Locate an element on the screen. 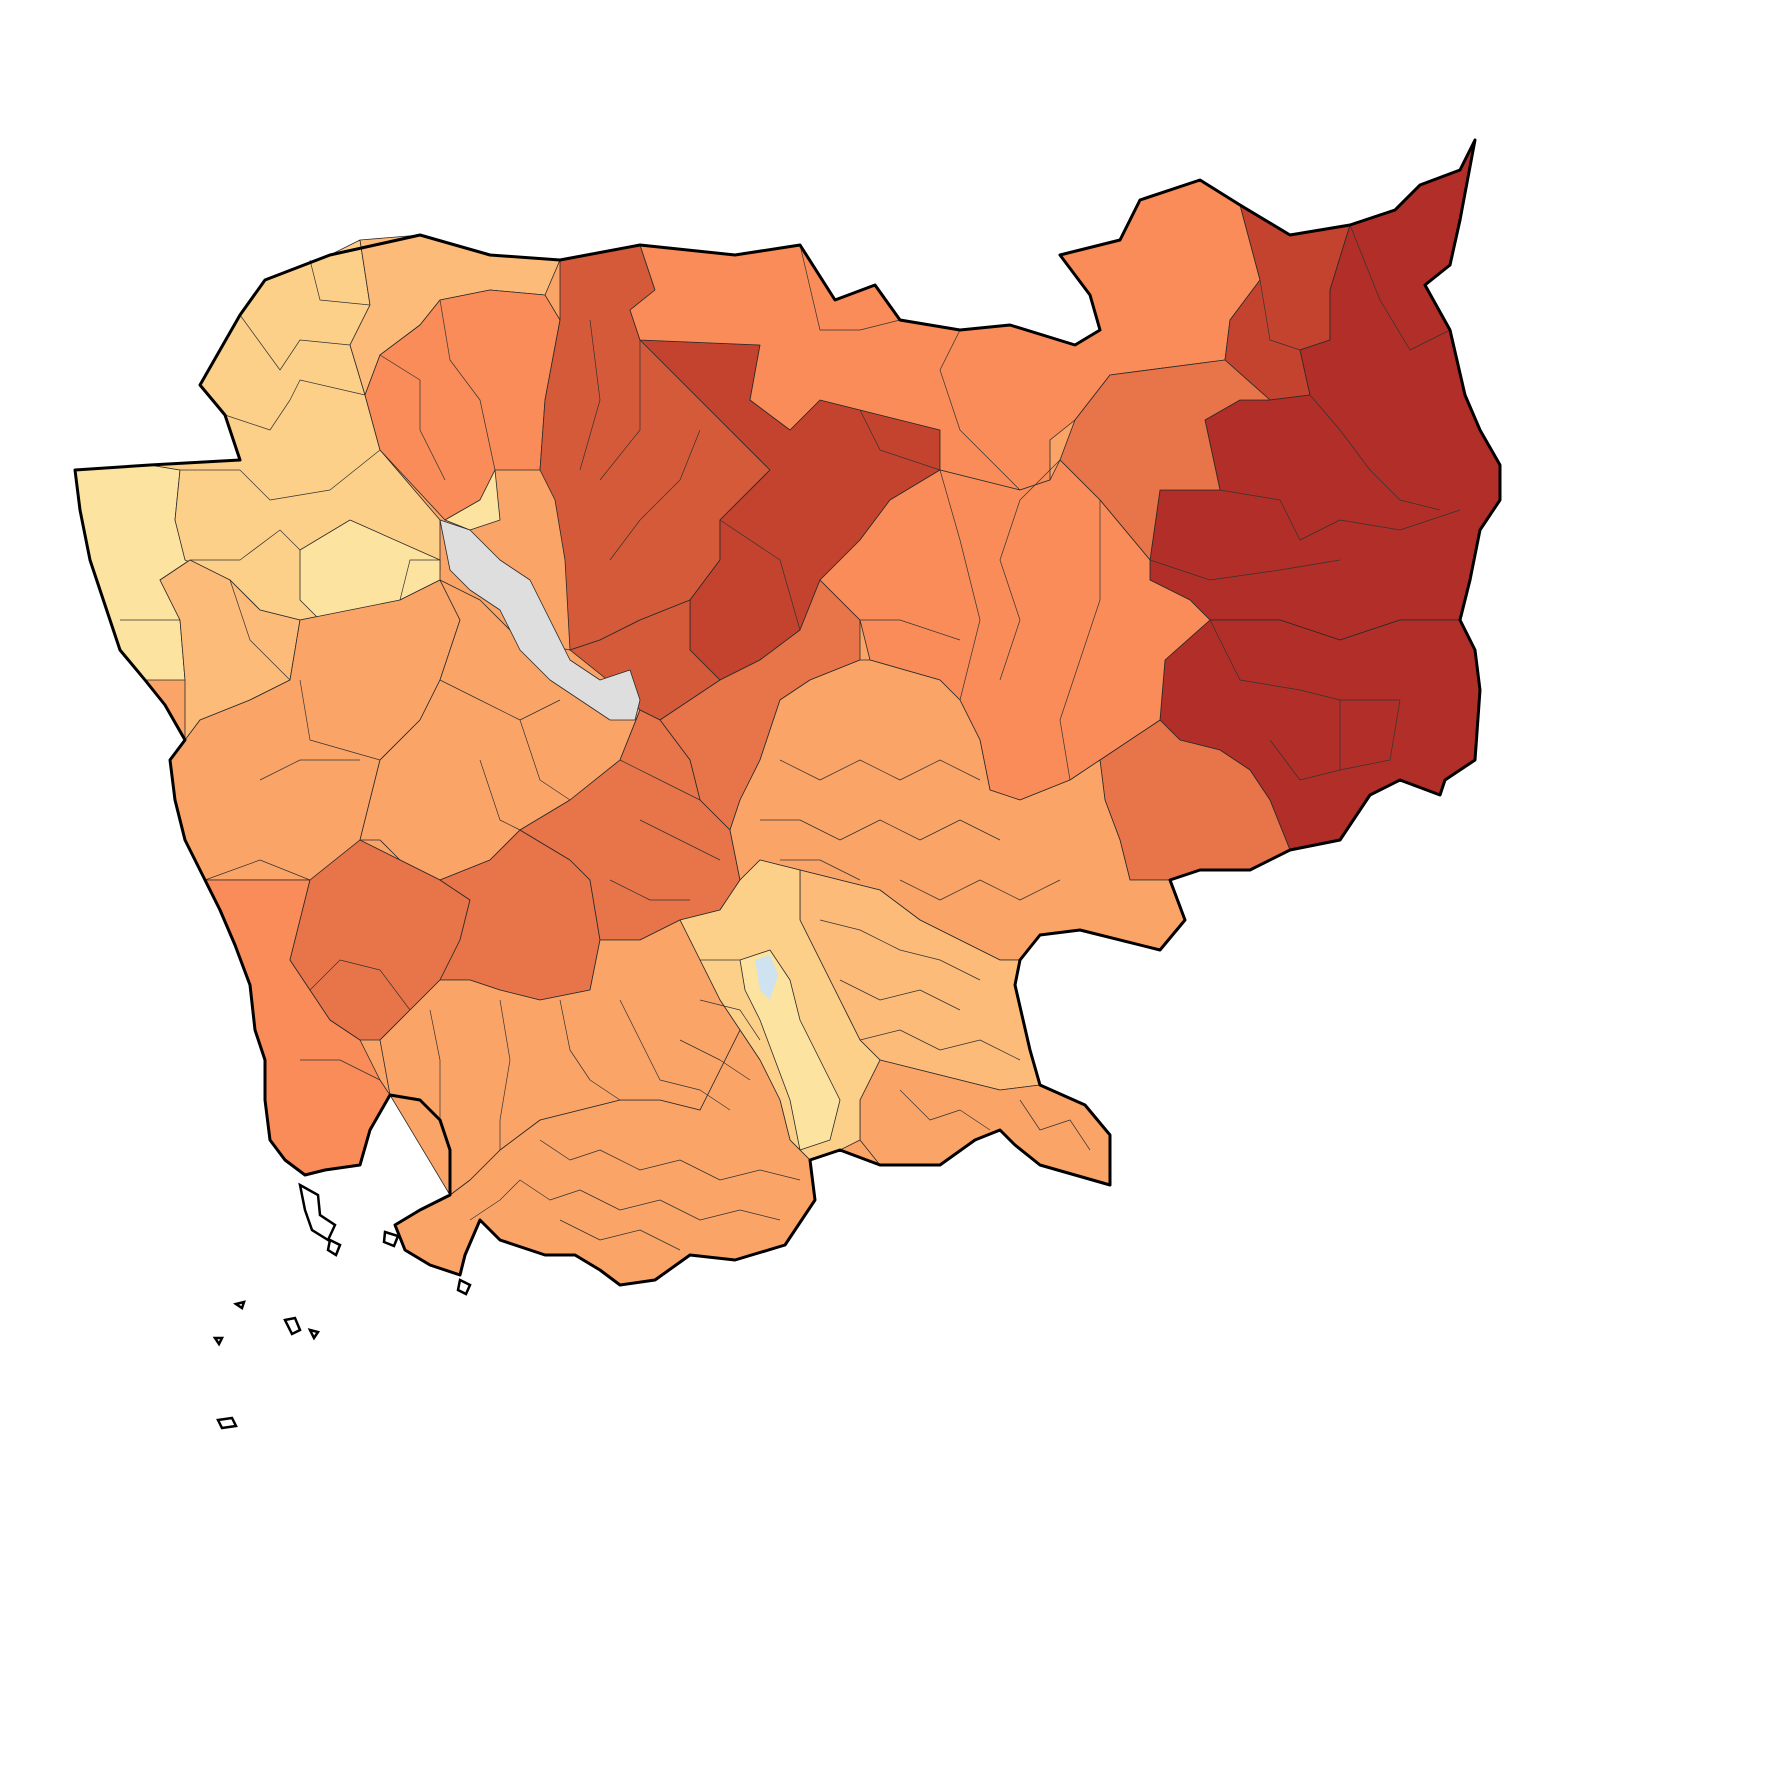  island-koh-kong-coast is located at coordinates (317, 1212).